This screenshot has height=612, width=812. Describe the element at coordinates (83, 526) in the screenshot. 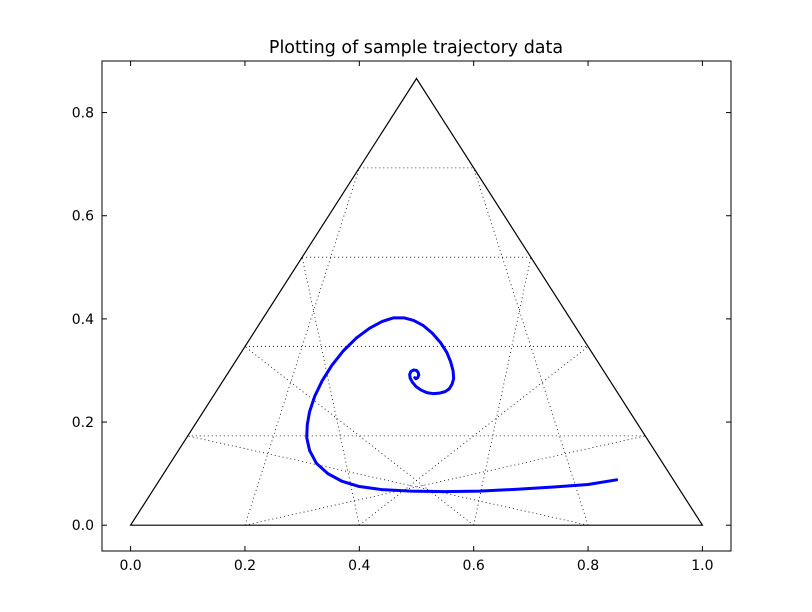

I see `y-tick-label: 0.0` at that location.